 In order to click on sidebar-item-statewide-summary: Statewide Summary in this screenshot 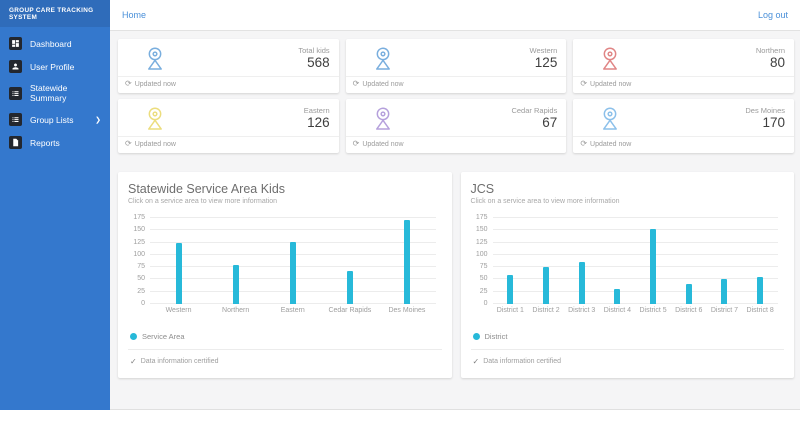, I will do `click(55, 93)`.